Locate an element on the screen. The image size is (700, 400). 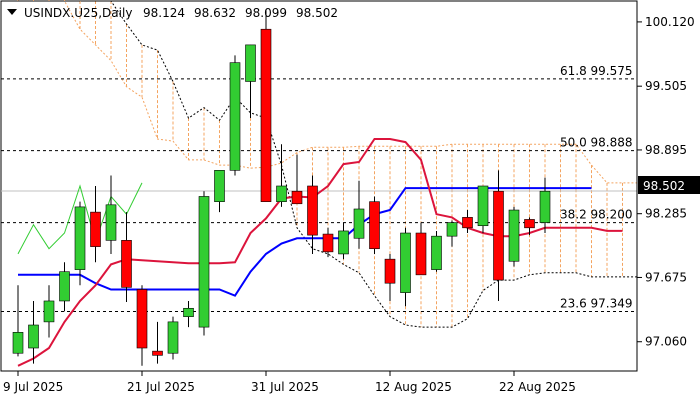
y-tick-label: 100.120 is located at coordinates (670, 22).